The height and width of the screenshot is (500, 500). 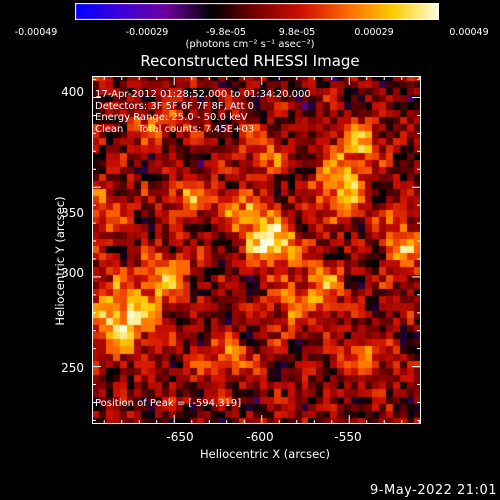 What do you see at coordinates (147, 32) in the screenshot?
I see `colorbar-tick: -0.00029` at bounding box center [147, 32].